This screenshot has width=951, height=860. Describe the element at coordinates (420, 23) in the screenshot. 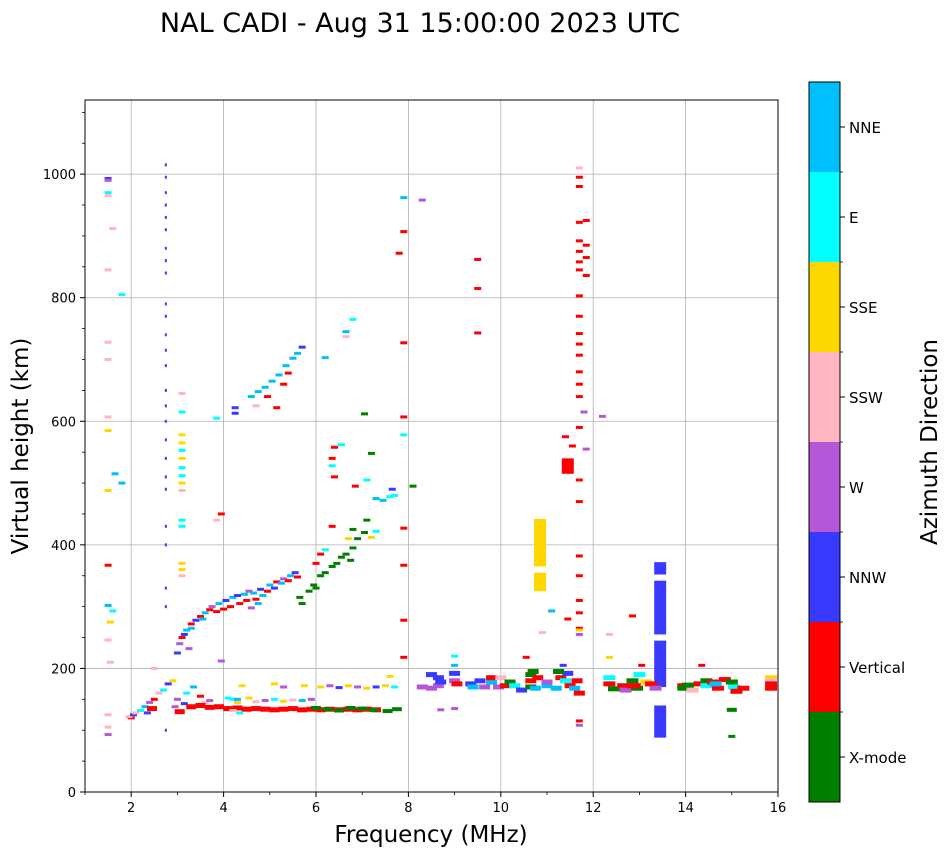

I see `chart-title: NAL CADI - Aug 31 15:00:00 2023 UTC` at that location.